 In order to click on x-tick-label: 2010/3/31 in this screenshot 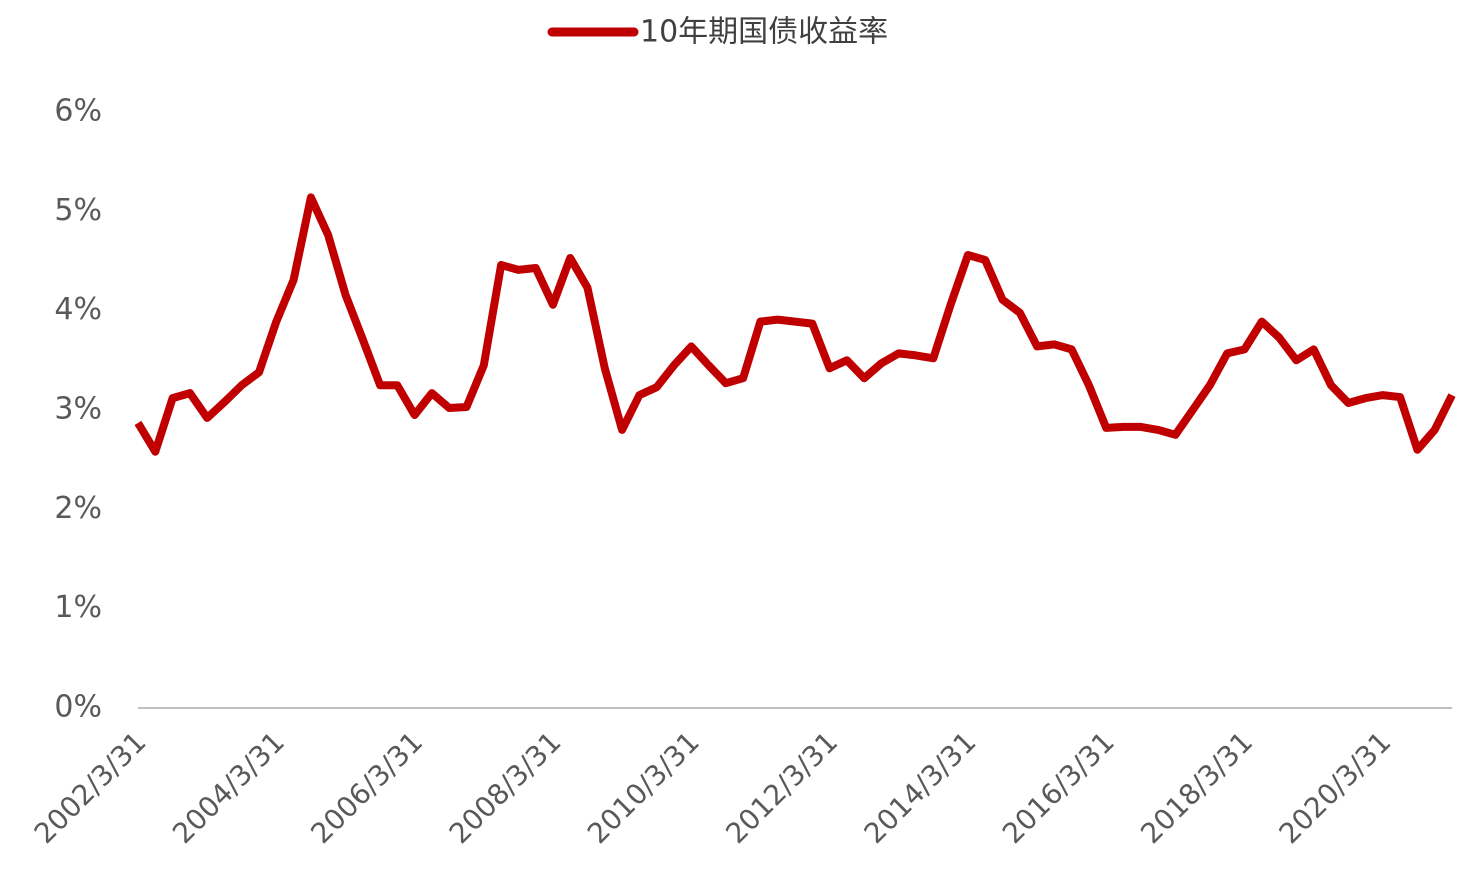, I will do `click(643, 787)`.